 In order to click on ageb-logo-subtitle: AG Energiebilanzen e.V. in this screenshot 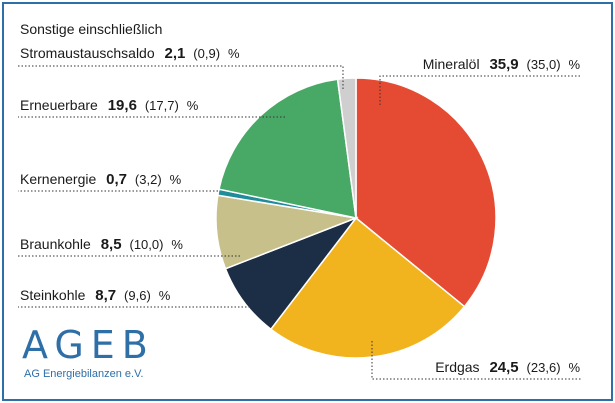, I will do `click(84, 374)`.